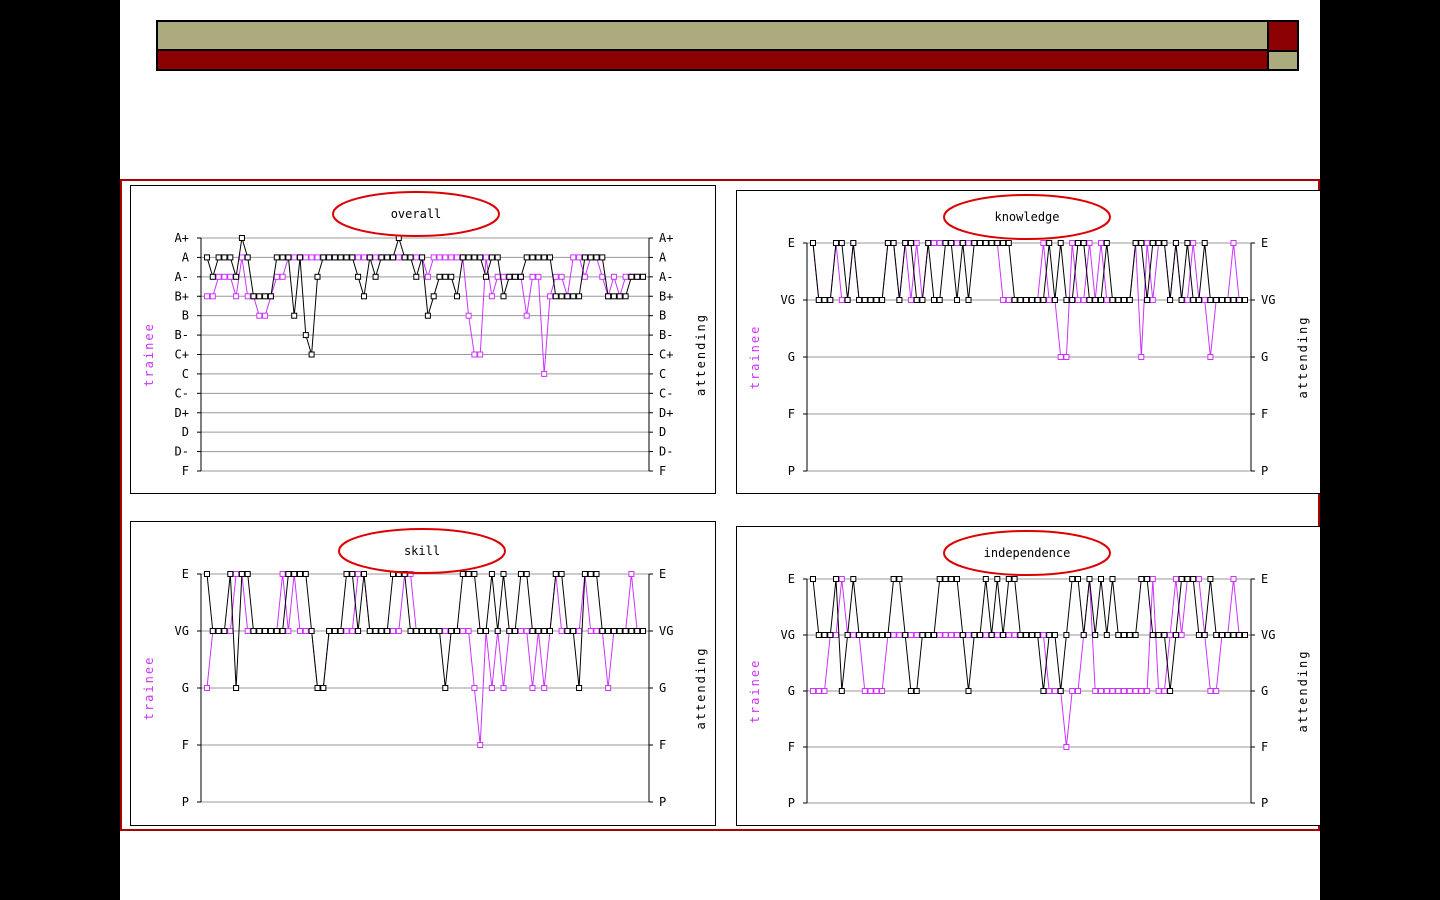 The height and width of the screenshot is (900, 1440). What do you see at coordinates (666, 355) in the screenshot?
I see `tick-label-right: C+` at bounding box center [666, 355].